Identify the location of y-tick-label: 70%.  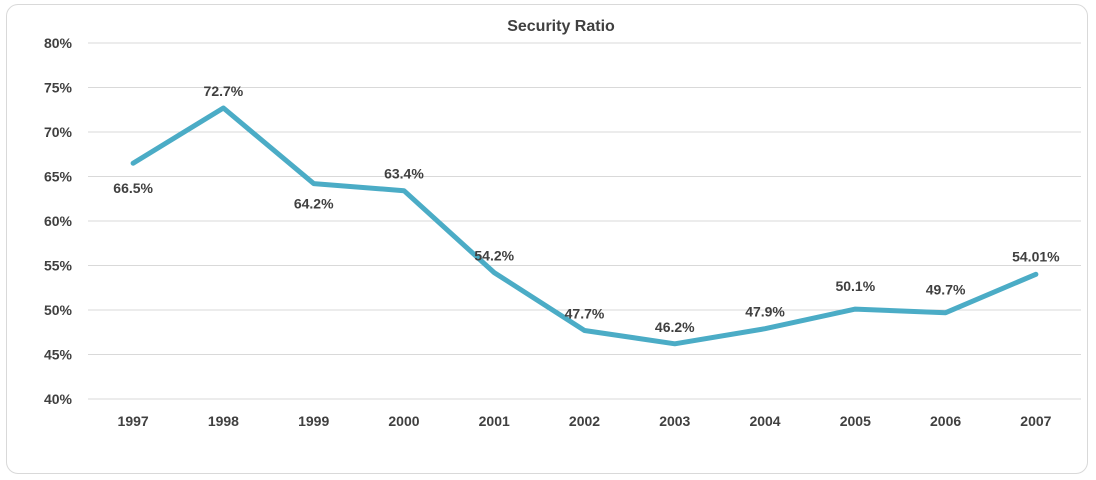
(58, 132).